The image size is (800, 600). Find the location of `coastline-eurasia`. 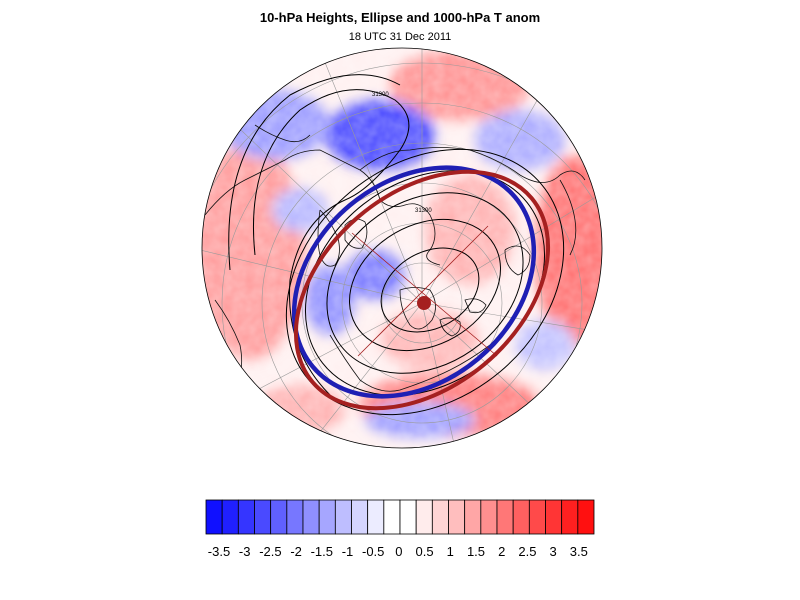

coastline-eurasia is located at coordinates (322, 207).